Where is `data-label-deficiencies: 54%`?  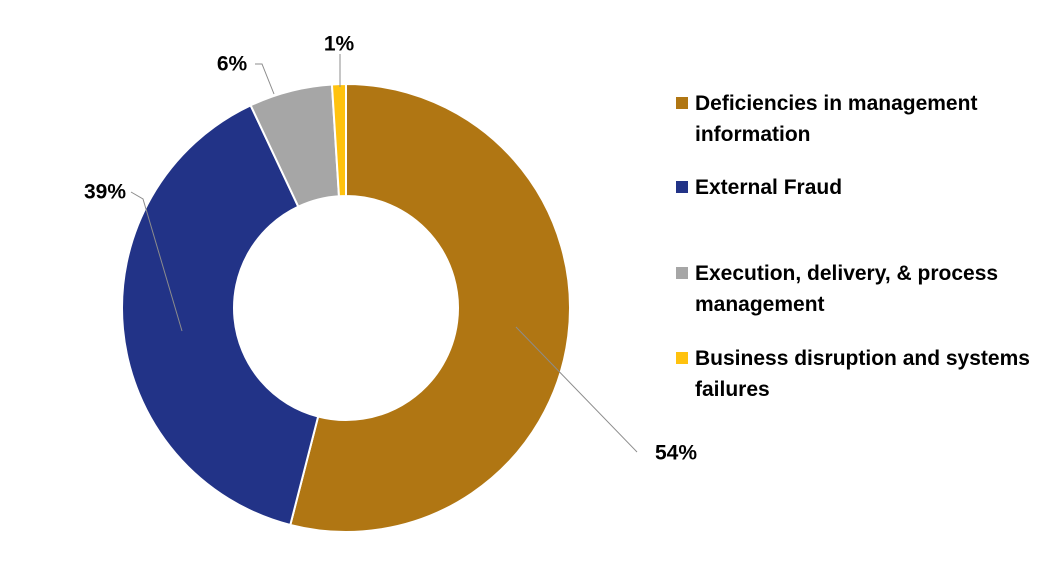 data-label-deficiencies: 54% is located at coordinates (676, 453).